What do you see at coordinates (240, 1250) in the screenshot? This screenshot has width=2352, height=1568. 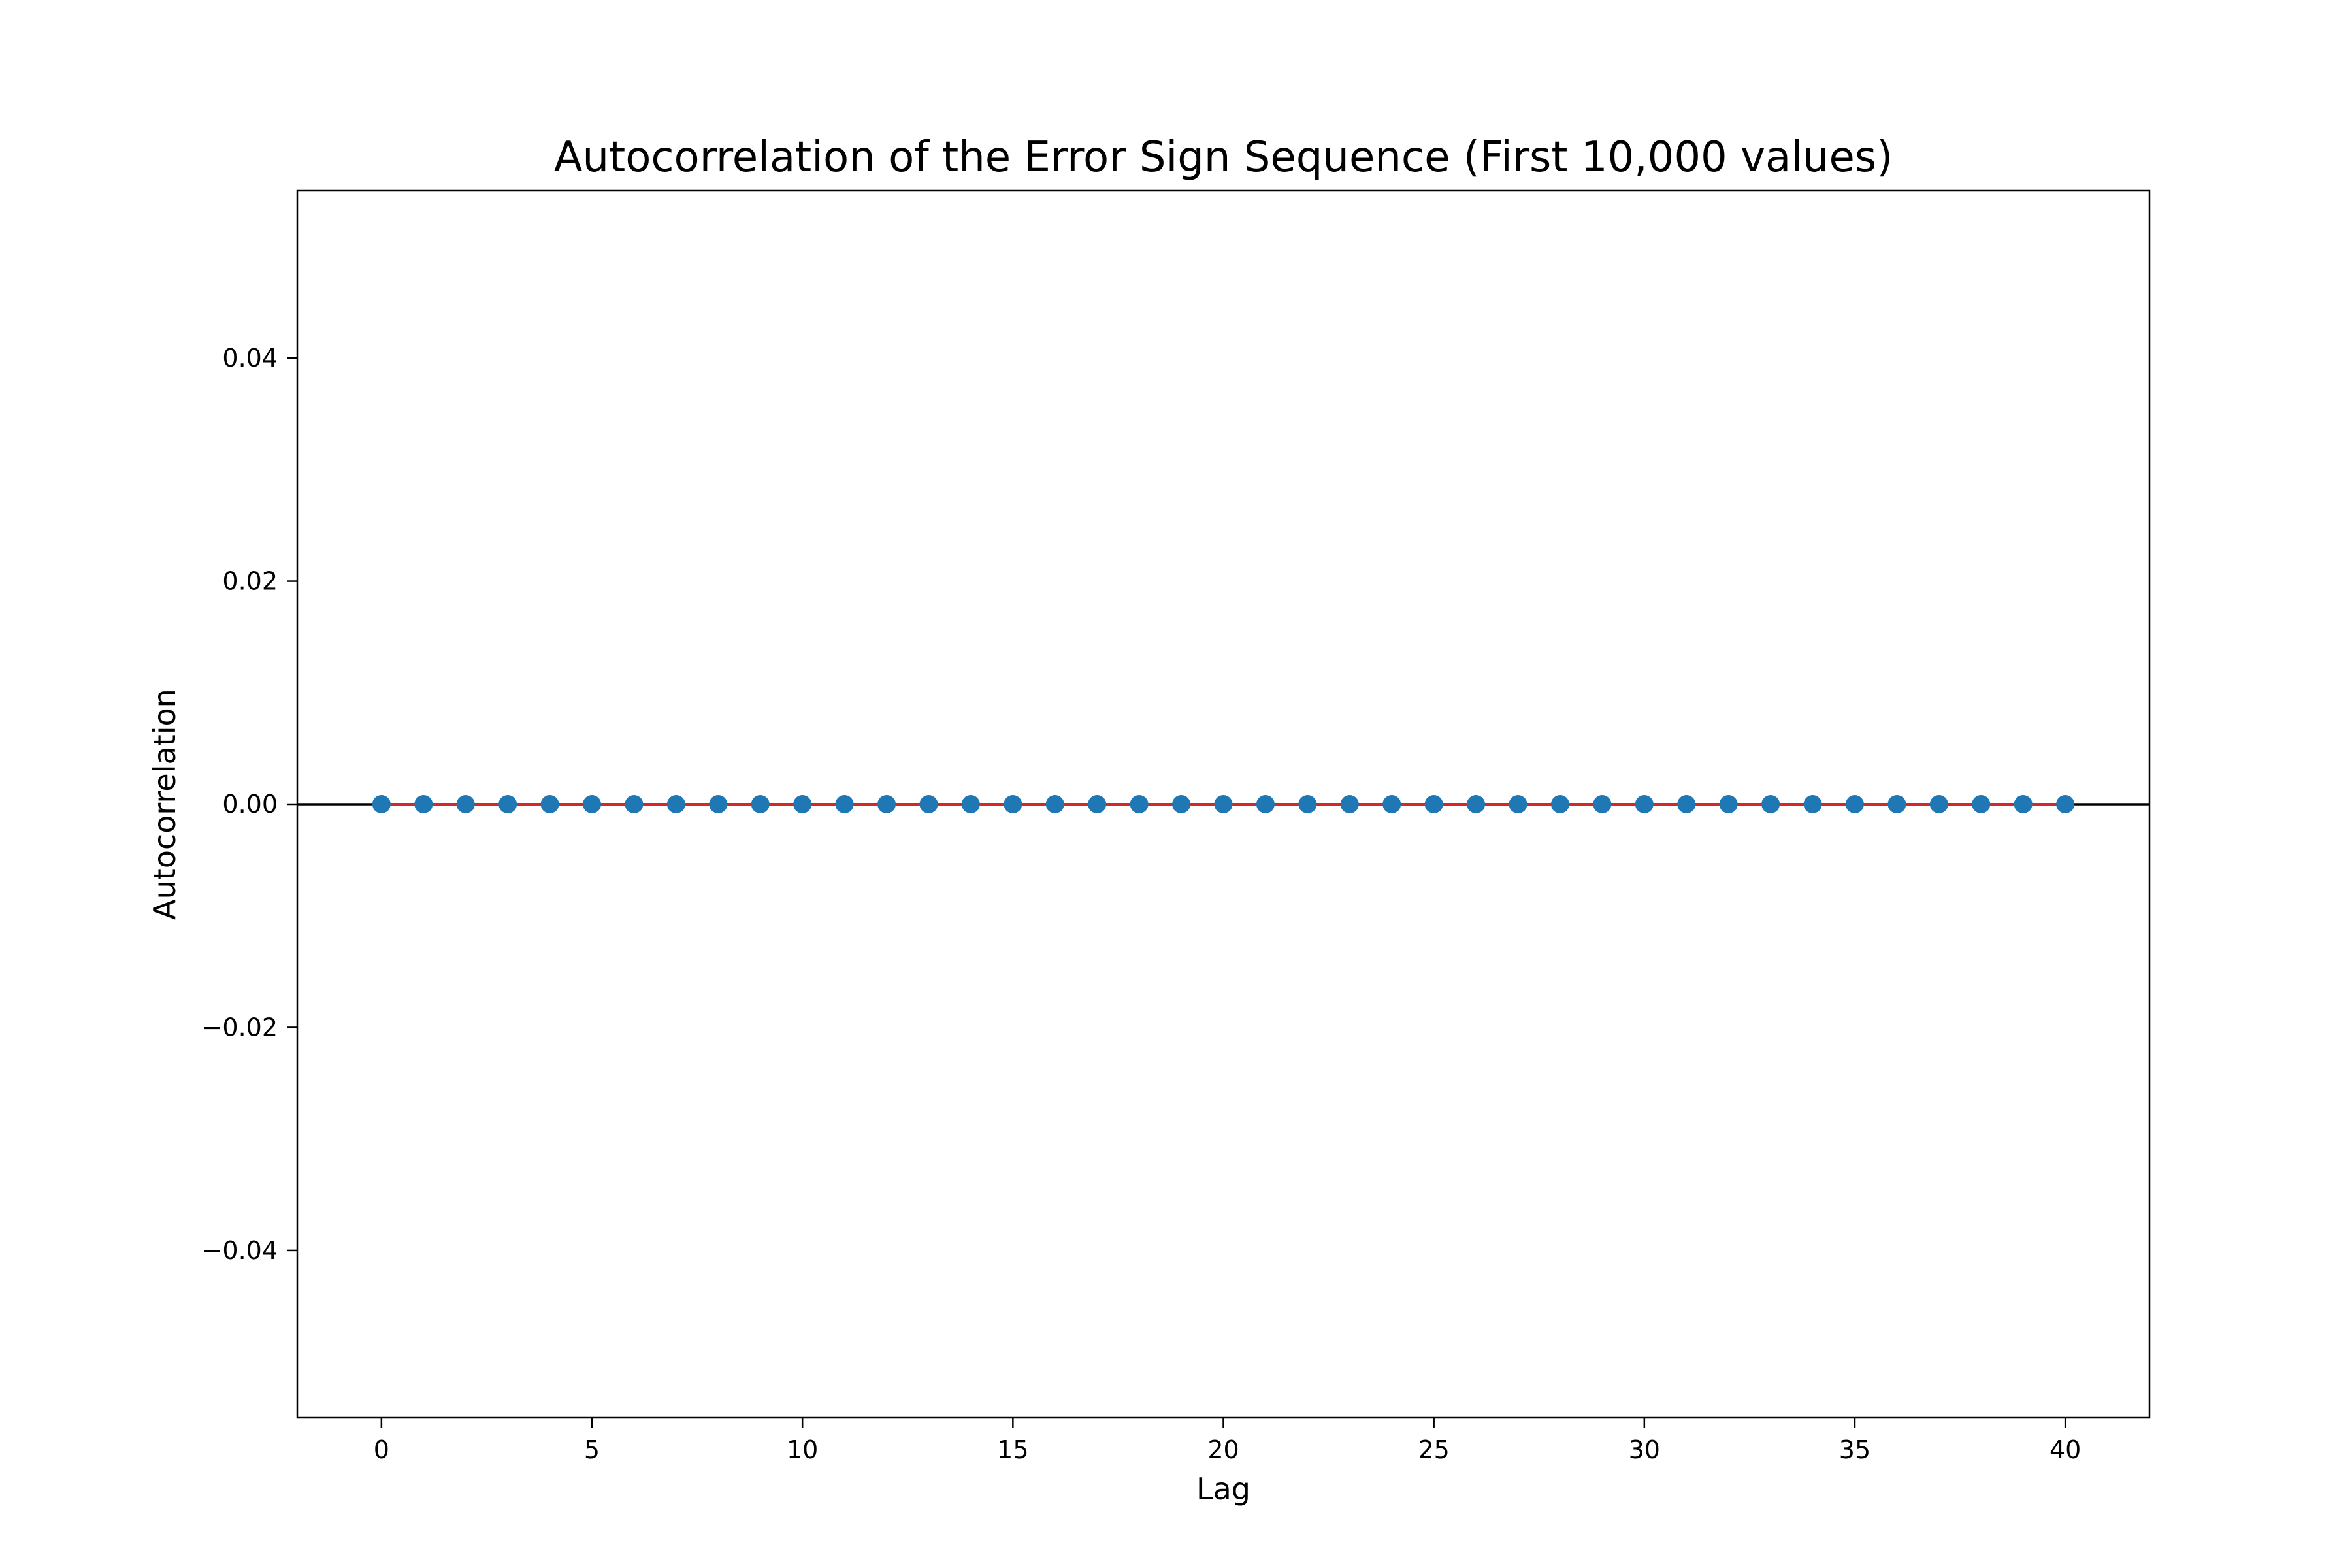 I see `y-tick-label: −0.04` at bounding box center [240, 1250].